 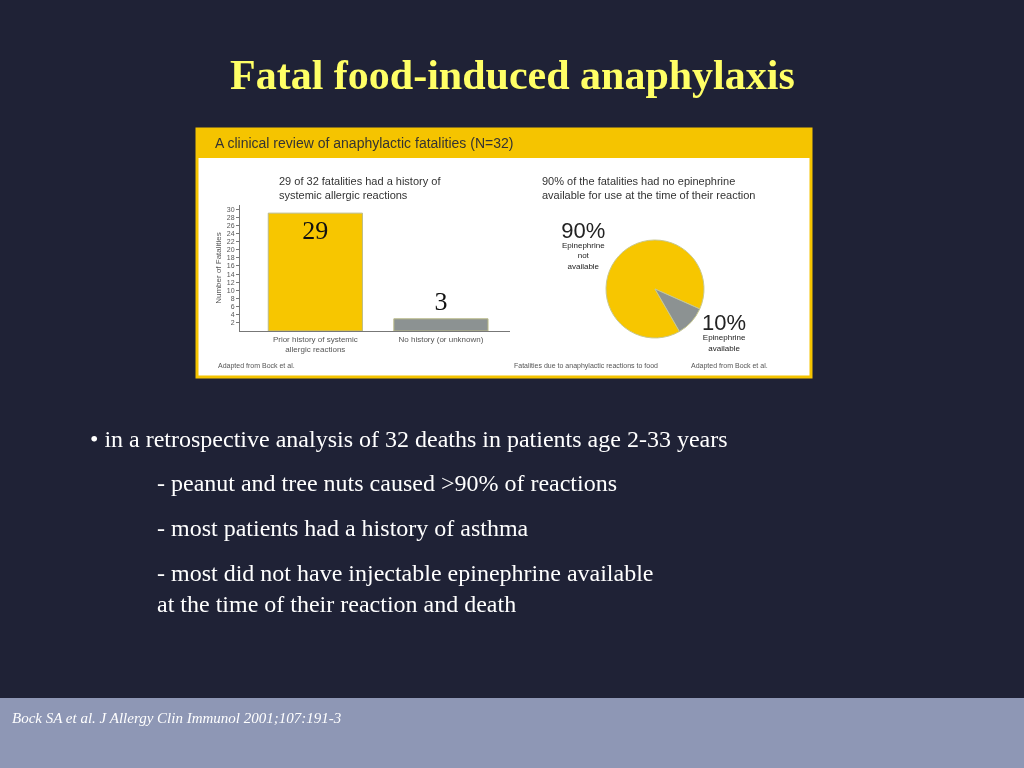 What do you see at coordinates (315, 344) in the screenshot?
I see `x-tick-label: Prior history of systemic allergic reactions` at bounding box center [315, 344].